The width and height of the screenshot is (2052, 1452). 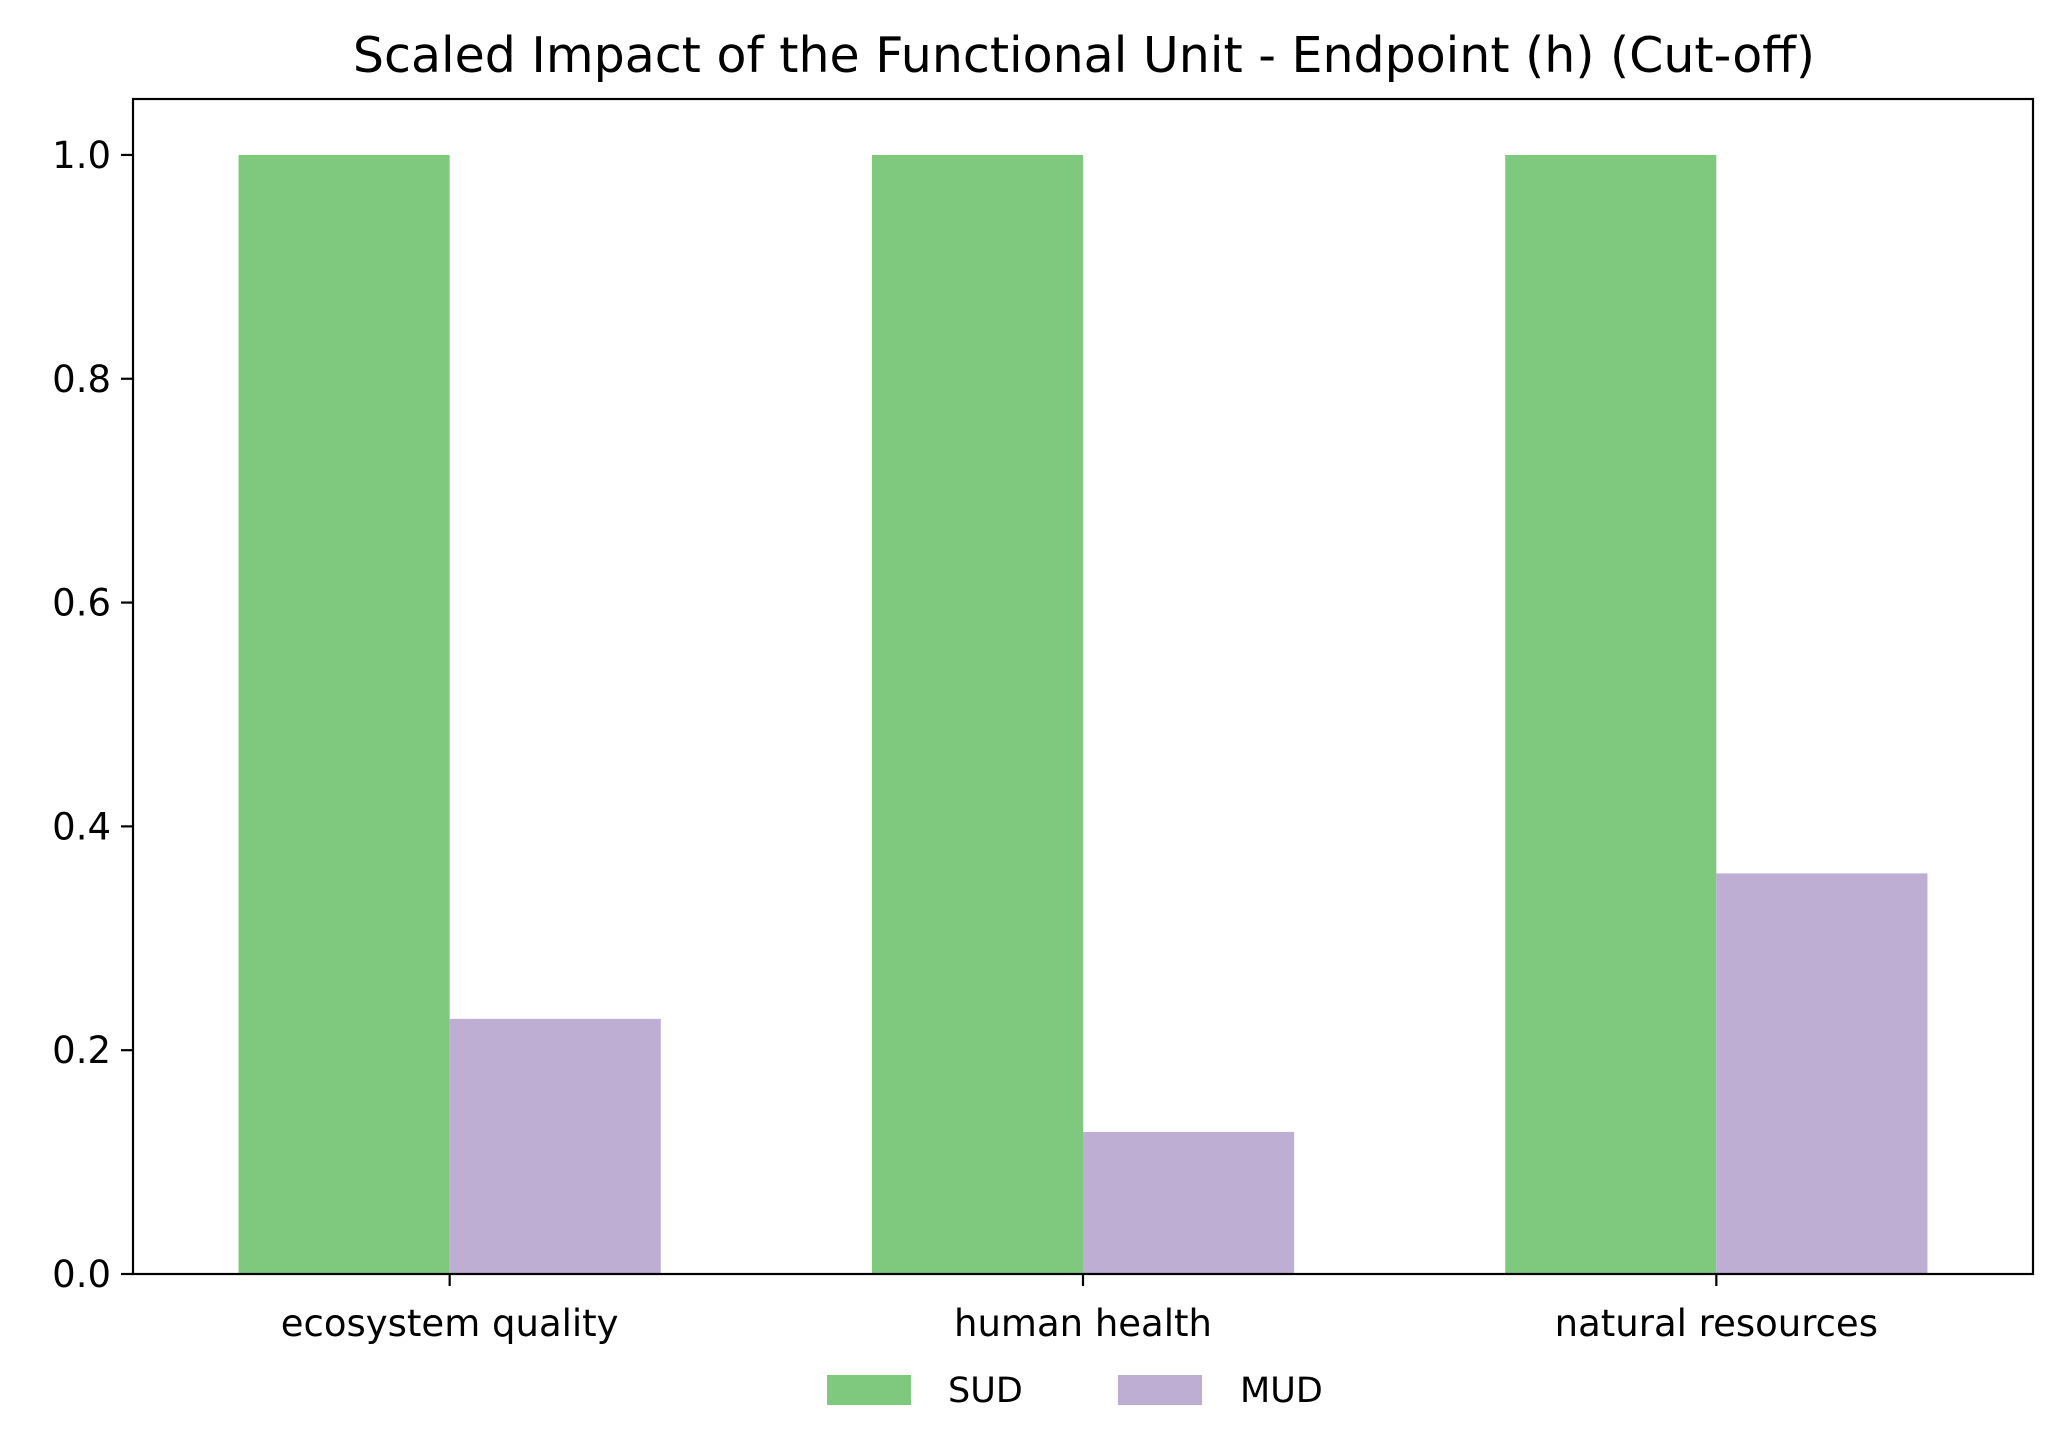 What do you see at coordinates (1611, 714) in the screenshot?
I see `bar-sud-natural-resources` at bounding box center [1611, 714].